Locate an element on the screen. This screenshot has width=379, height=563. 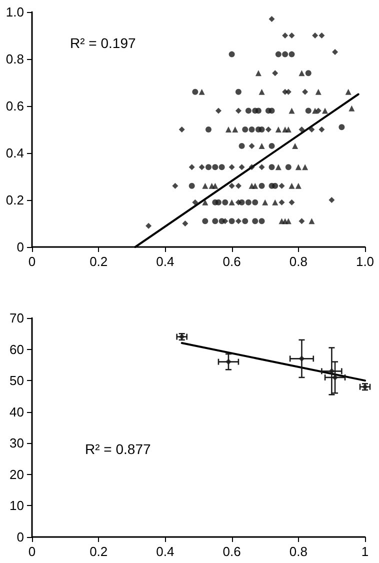
y-tick-label: 20 is located at coordinates (17, 474).